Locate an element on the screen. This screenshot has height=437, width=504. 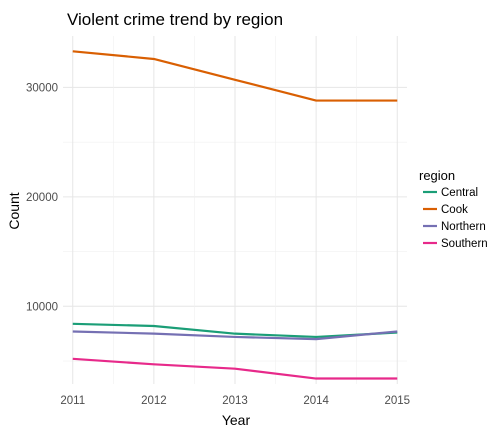
legend-label: Southern is located at coordinates (464, 244).